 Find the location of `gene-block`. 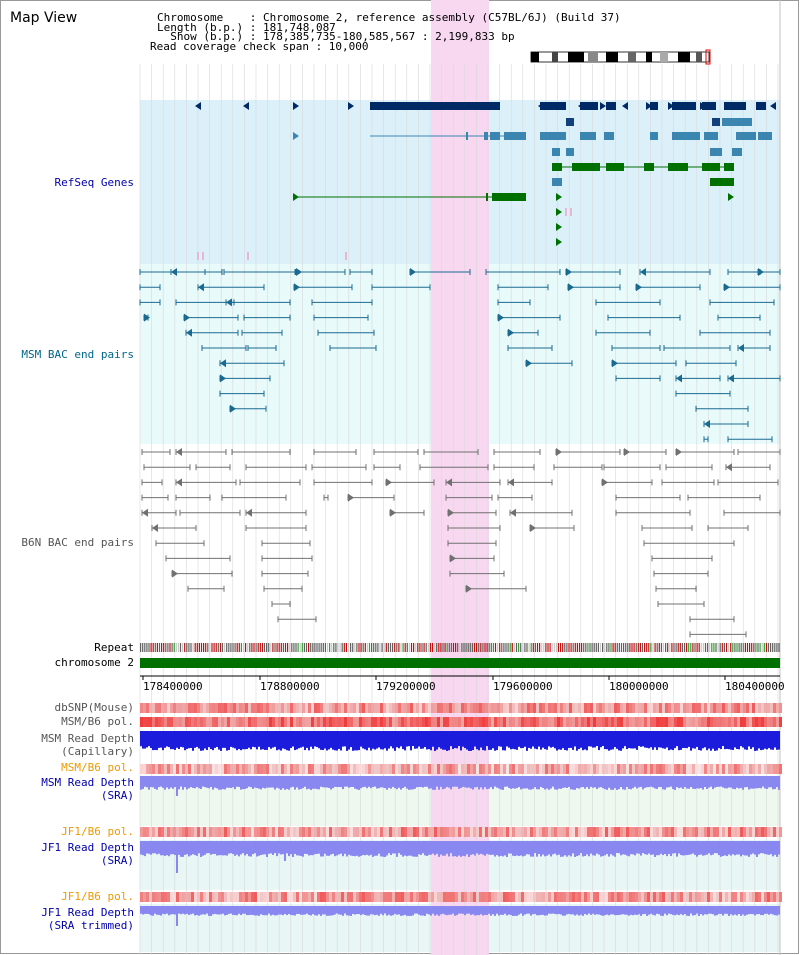

gene-block is located at coordinates (556, 152).